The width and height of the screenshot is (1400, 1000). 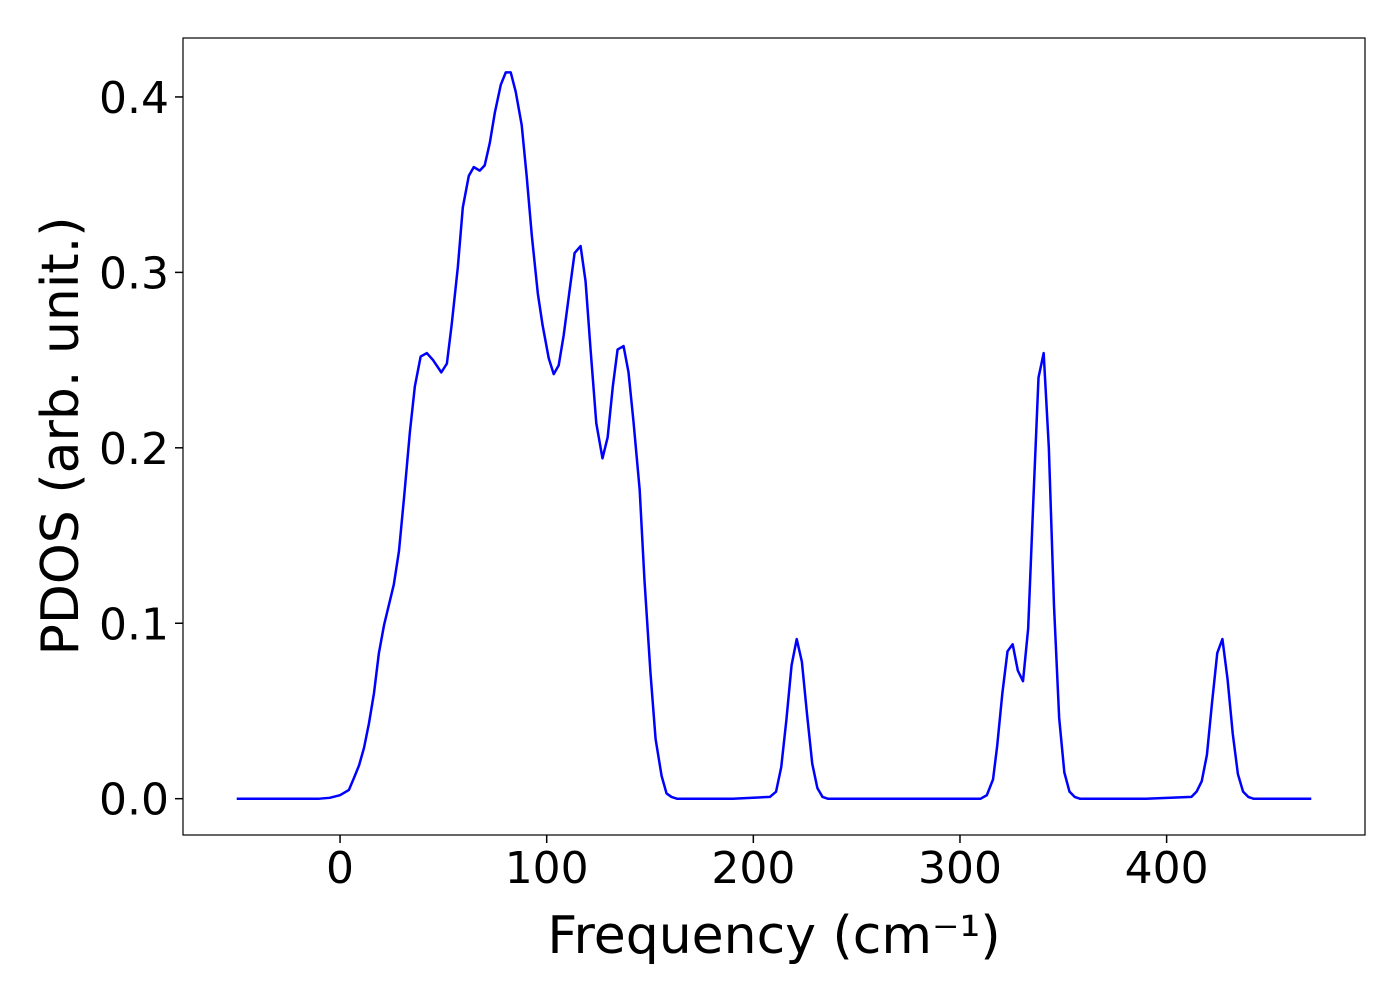 I want to click on y-tick-label: 0.3, so click(x=134, y=273).